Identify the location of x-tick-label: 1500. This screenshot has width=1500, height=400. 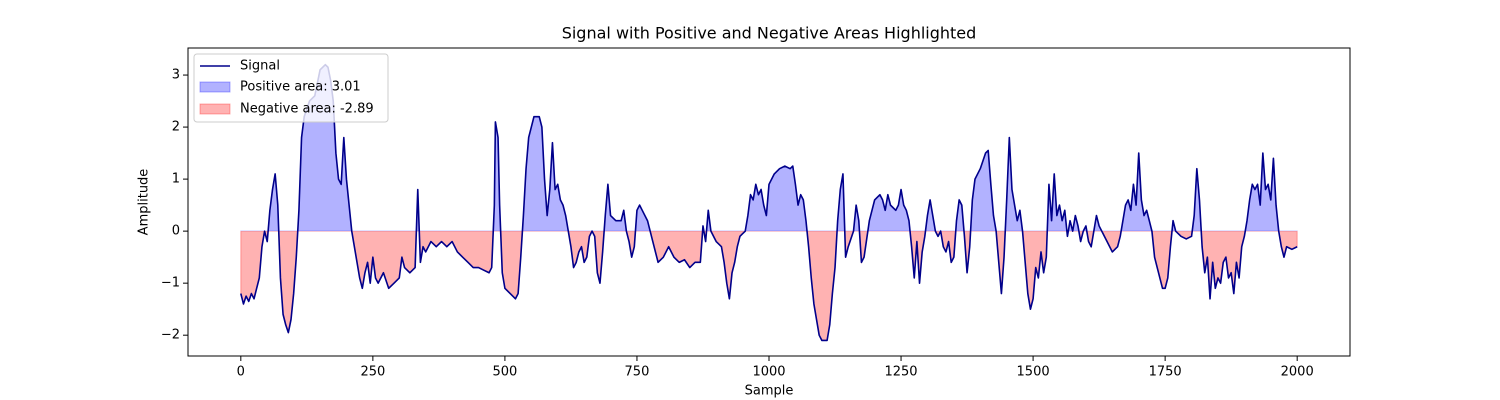
(1033, 372).